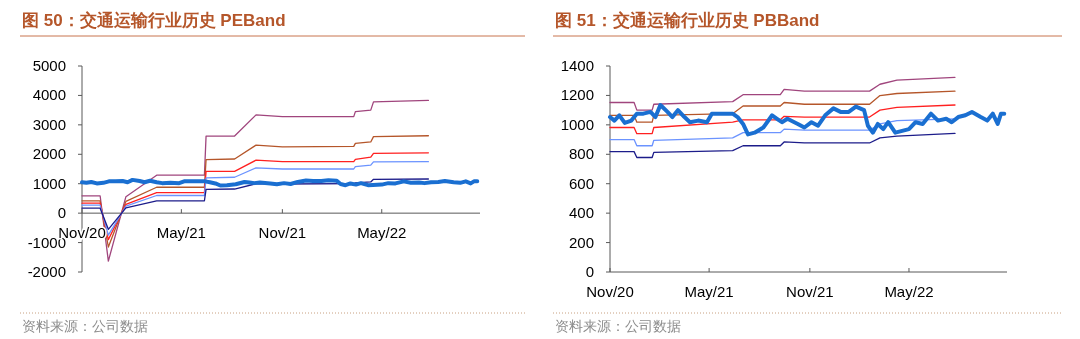  Describe the element at coordinates (581, 213) in the screenshot. I see `y-tick-label: 400` at that location.